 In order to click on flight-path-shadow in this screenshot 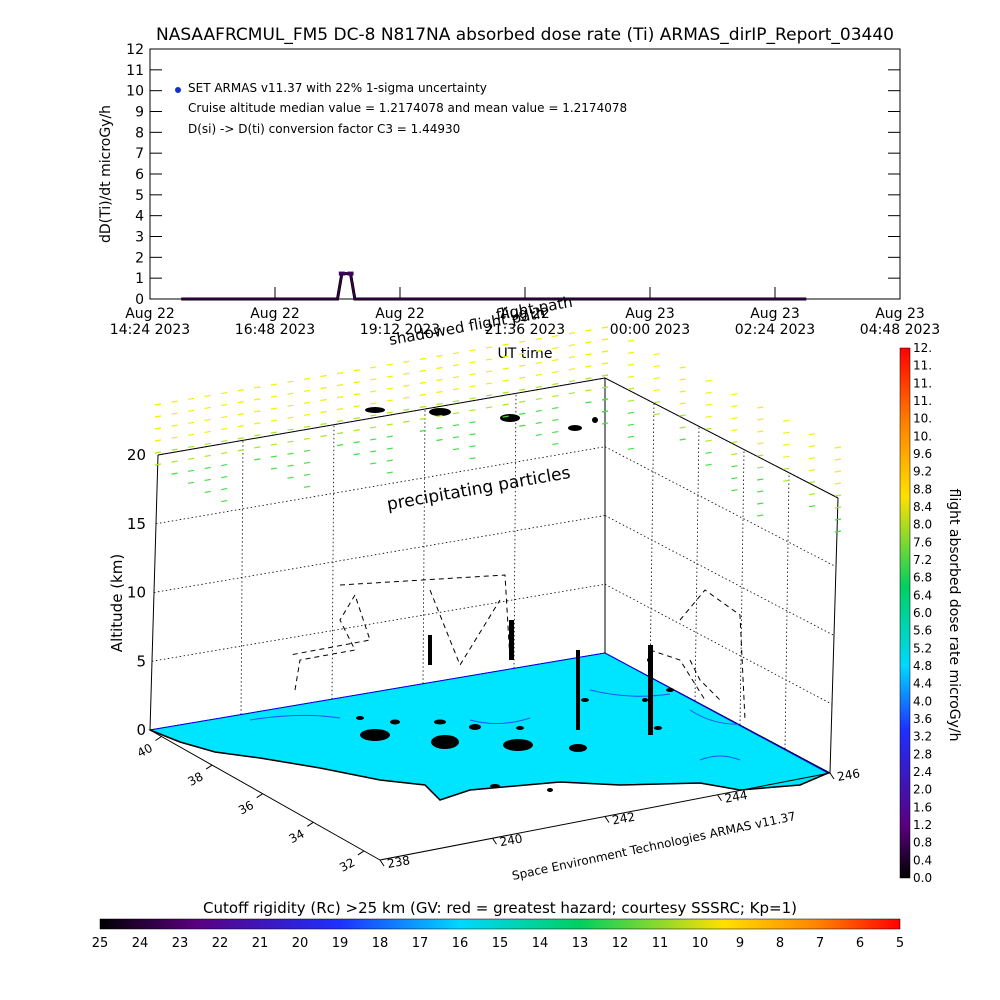, I will do `click(515, 599)`.